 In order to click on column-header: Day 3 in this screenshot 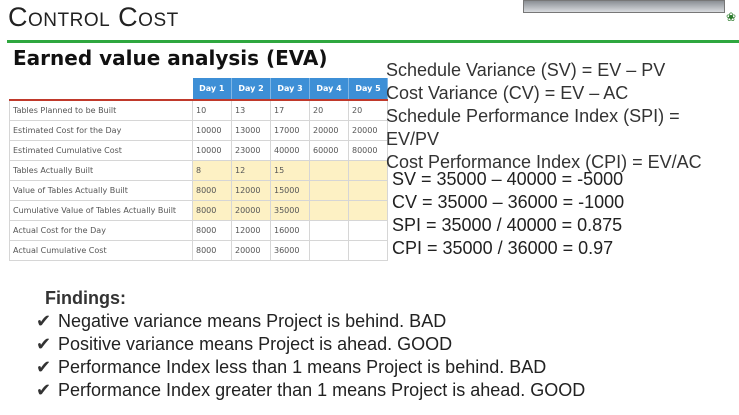, I will do `click(290, 89)`.